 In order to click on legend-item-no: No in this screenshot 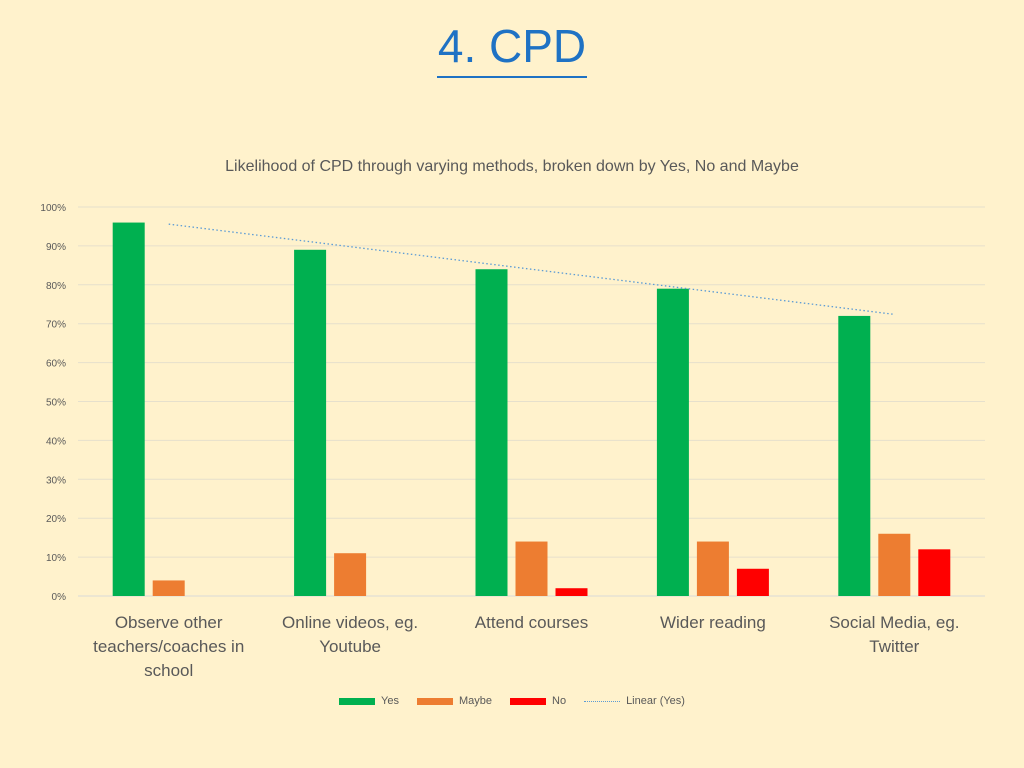, I will do `click(538, 701)`.